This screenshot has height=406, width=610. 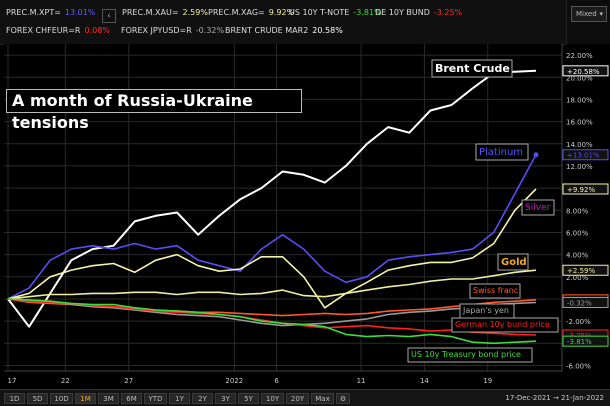 I want to click on series-annotation-label: German 10y bund price, so click(x=502, y=324).